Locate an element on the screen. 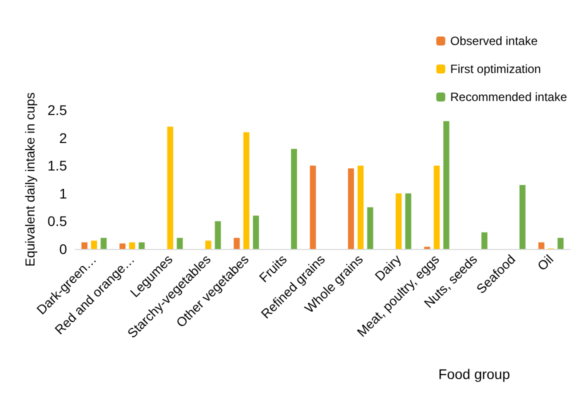 The height and width of the screenshot is (400, 578). legend-label: Observed intake is located at coordinates (494, 41).